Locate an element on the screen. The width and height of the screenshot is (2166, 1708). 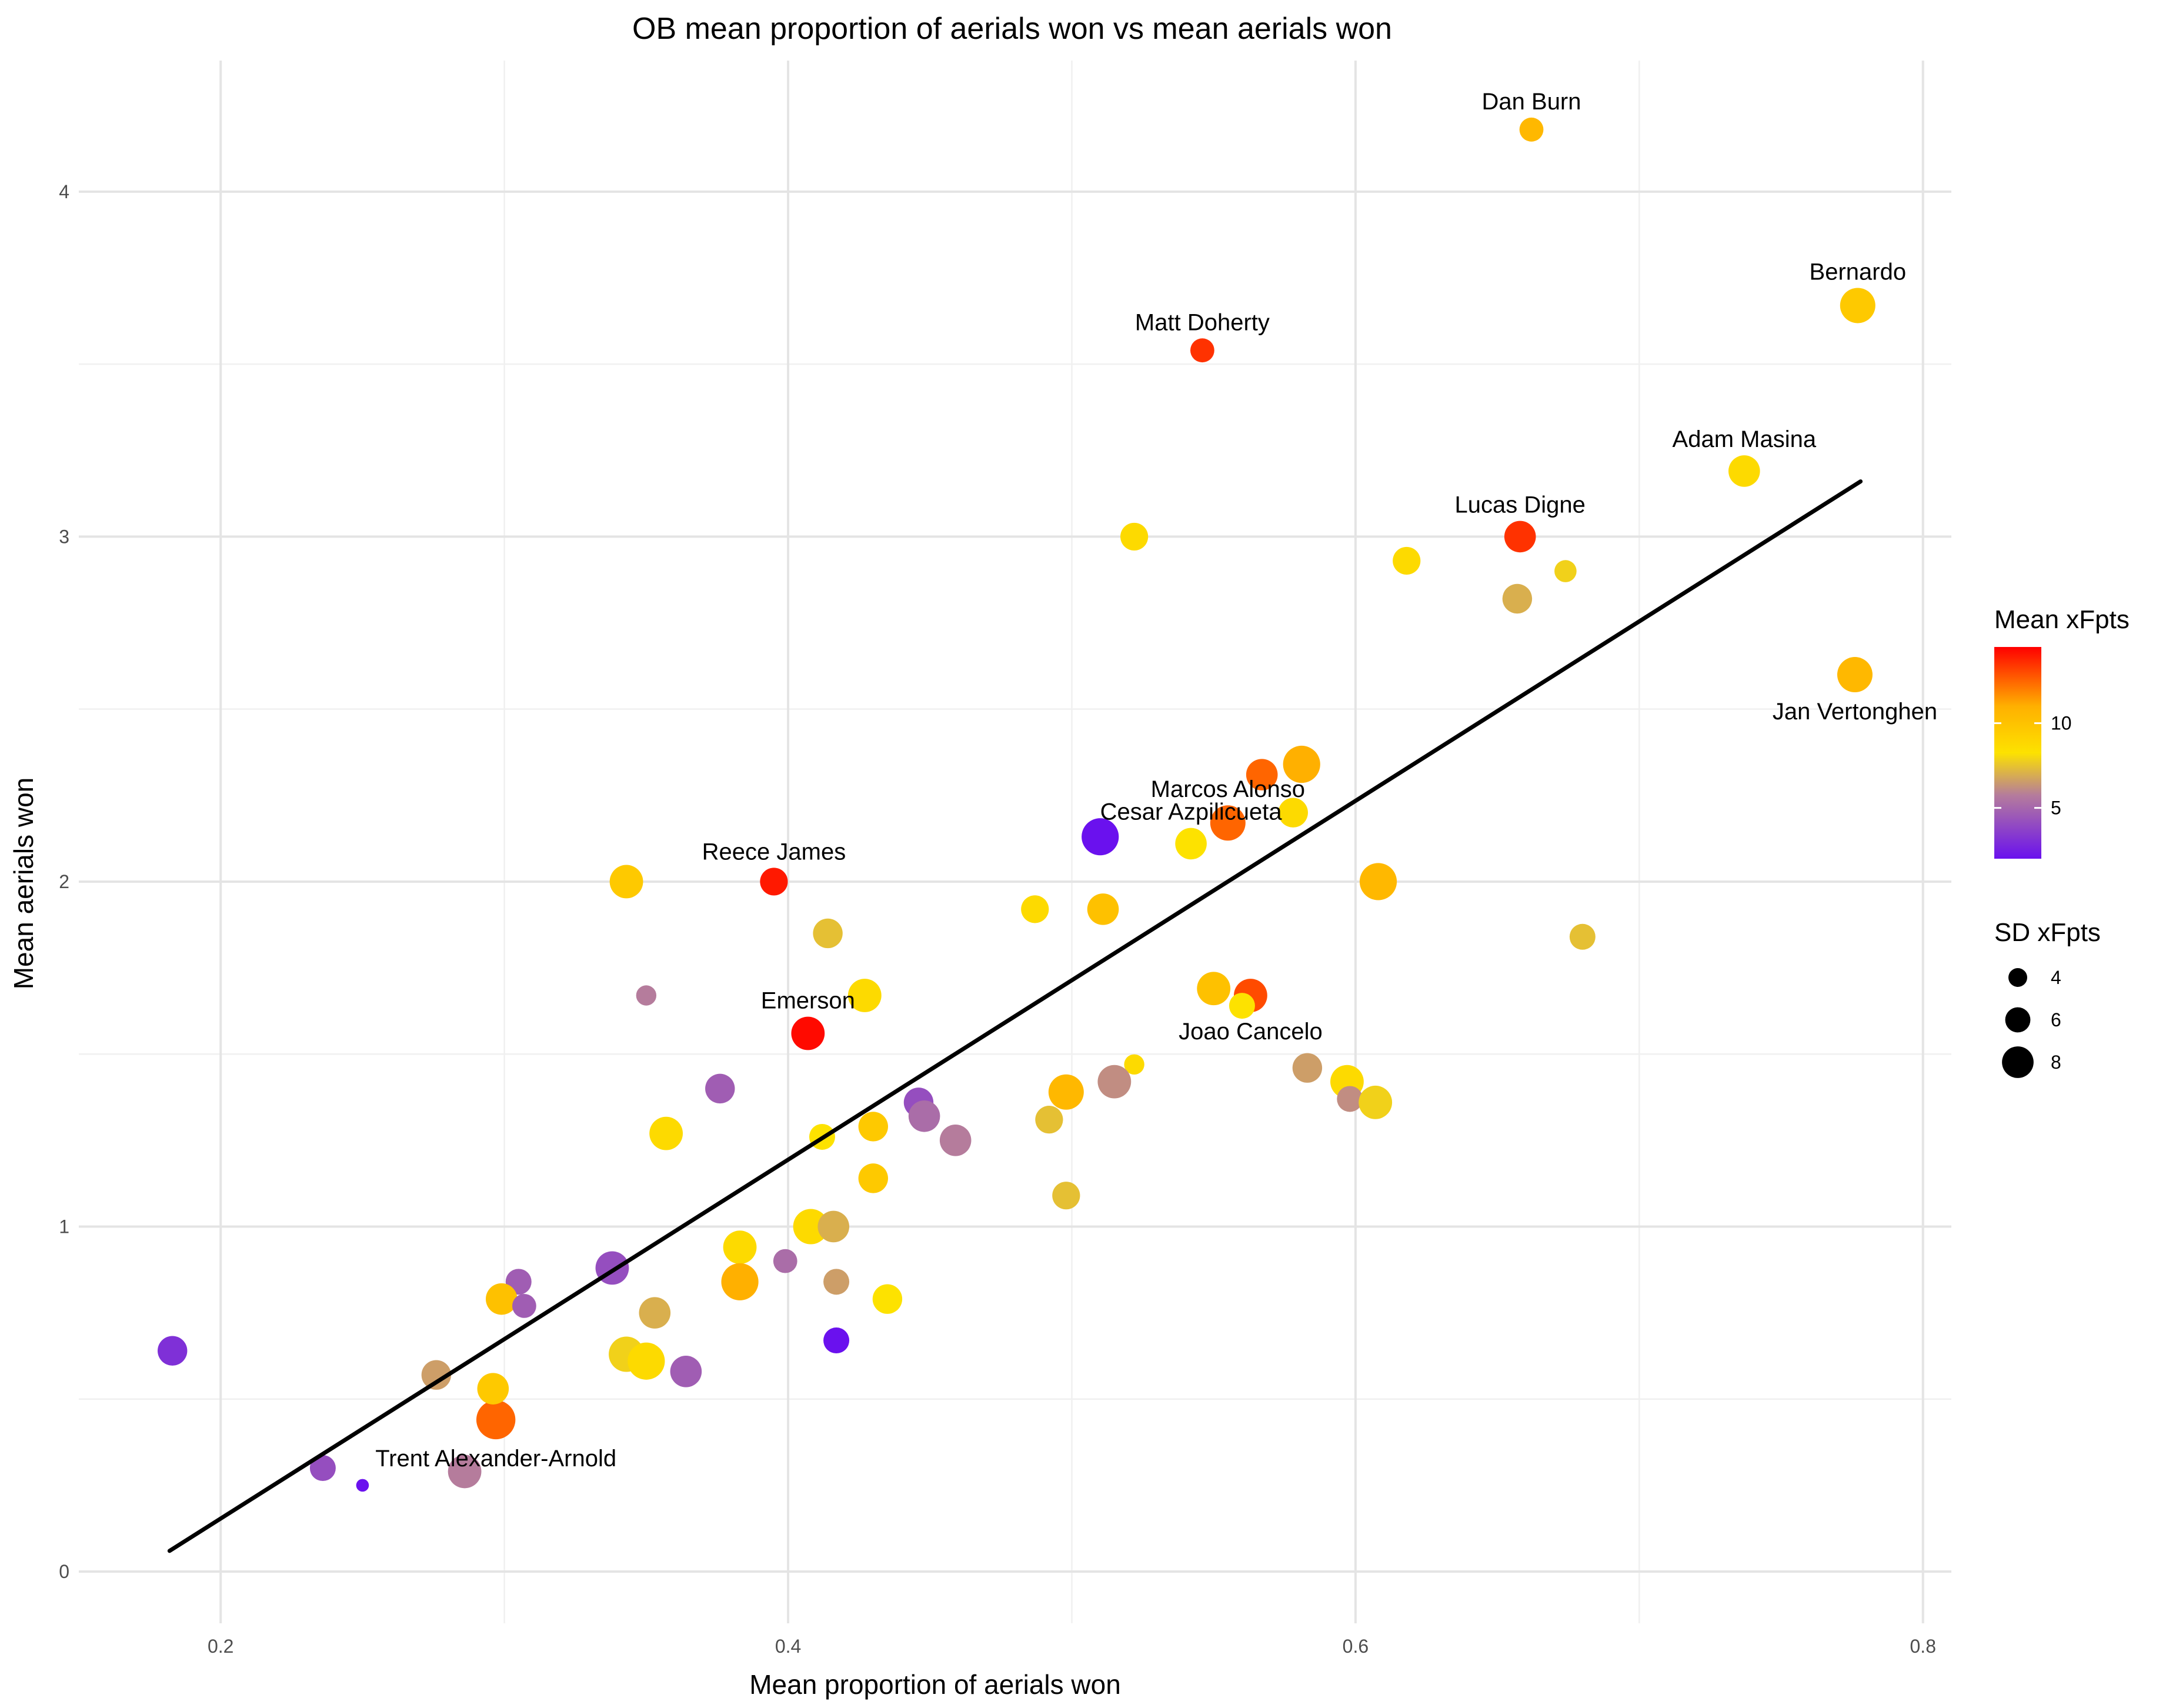
size-legend-label: 8 is located at coordinates (2056, 1062).